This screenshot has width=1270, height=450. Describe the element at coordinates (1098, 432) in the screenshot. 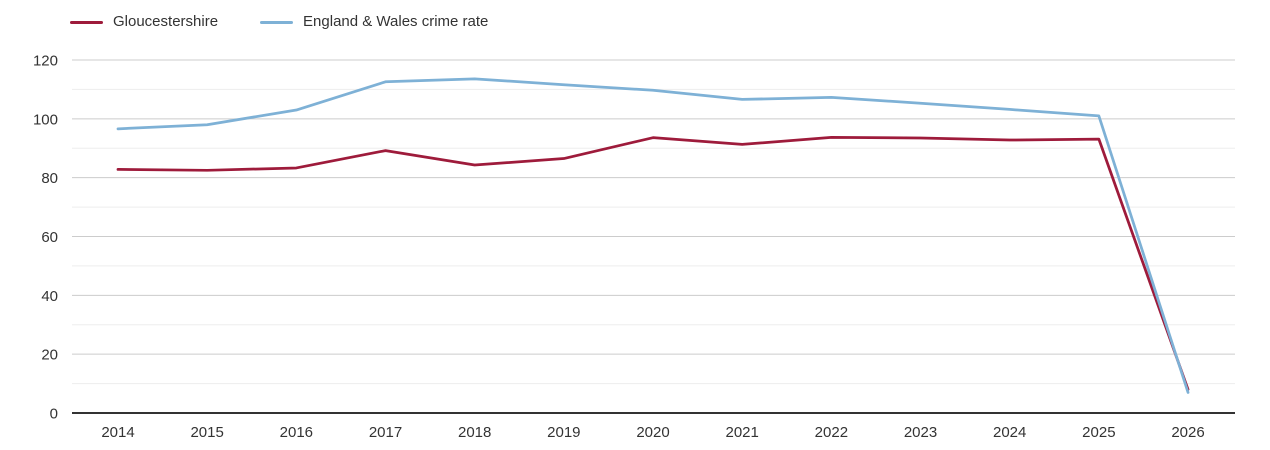

I see `x-axis-label: 2025` at that location.